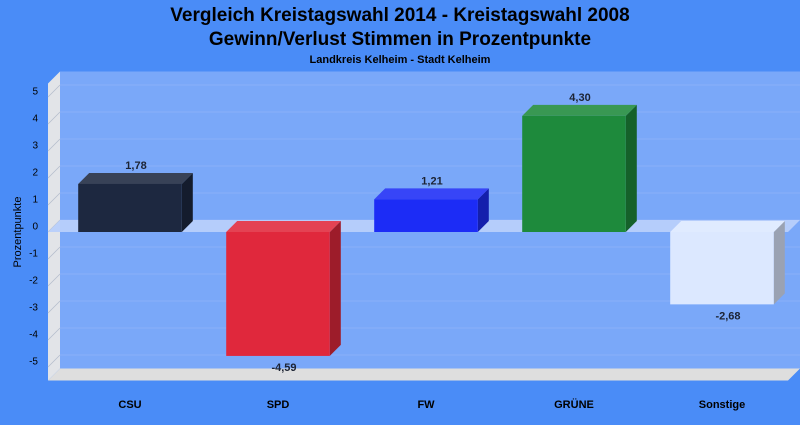  I want to click on bar-top-sonstige, so click(727, 226).